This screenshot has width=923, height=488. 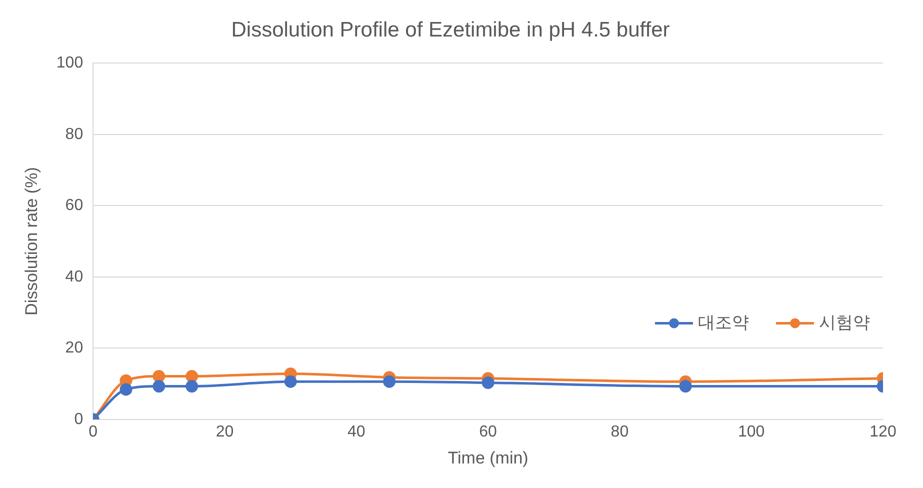 I want to click on y-axis-title: Dissolution rate (%), so click(x=31, y=241).